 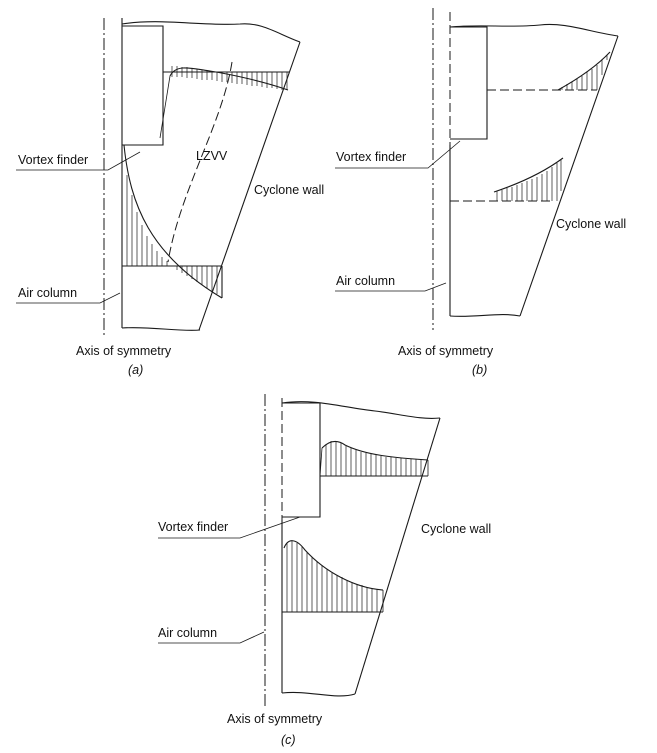 I want to click on caption-c: (c), so click(x=288, y=740).